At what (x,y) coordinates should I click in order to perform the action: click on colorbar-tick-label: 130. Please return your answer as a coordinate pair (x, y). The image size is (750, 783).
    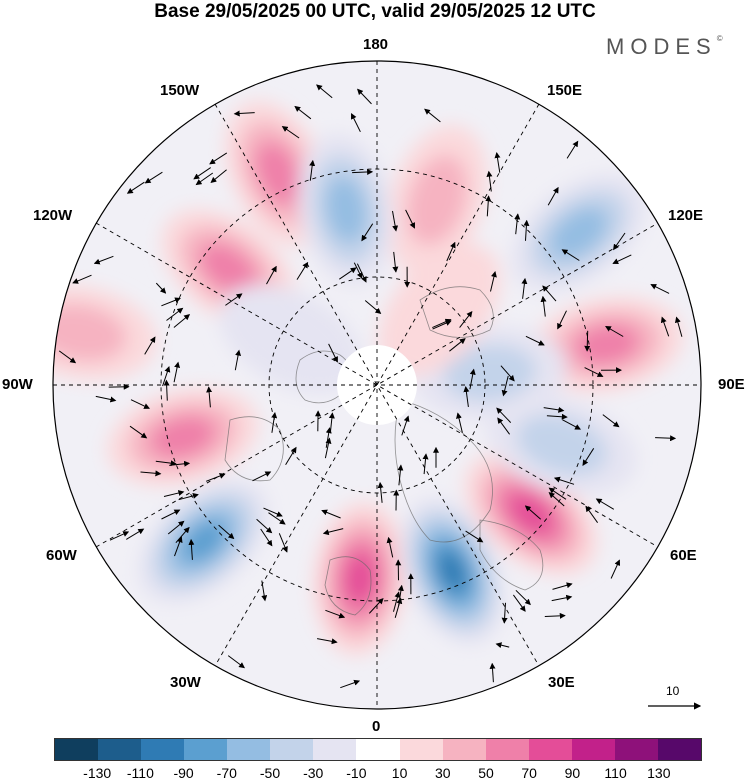
    Looking at the image, I should click on (659, 773).